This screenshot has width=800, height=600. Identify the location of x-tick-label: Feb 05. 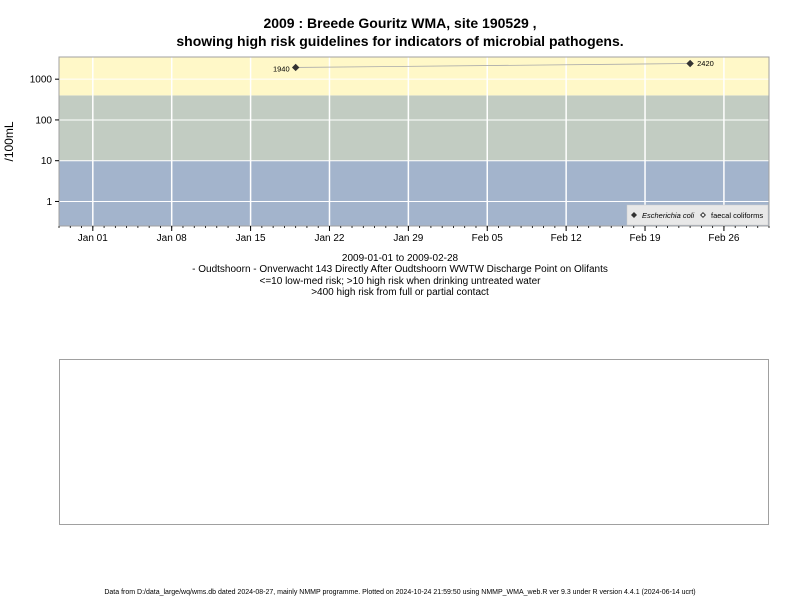
(488, 238).